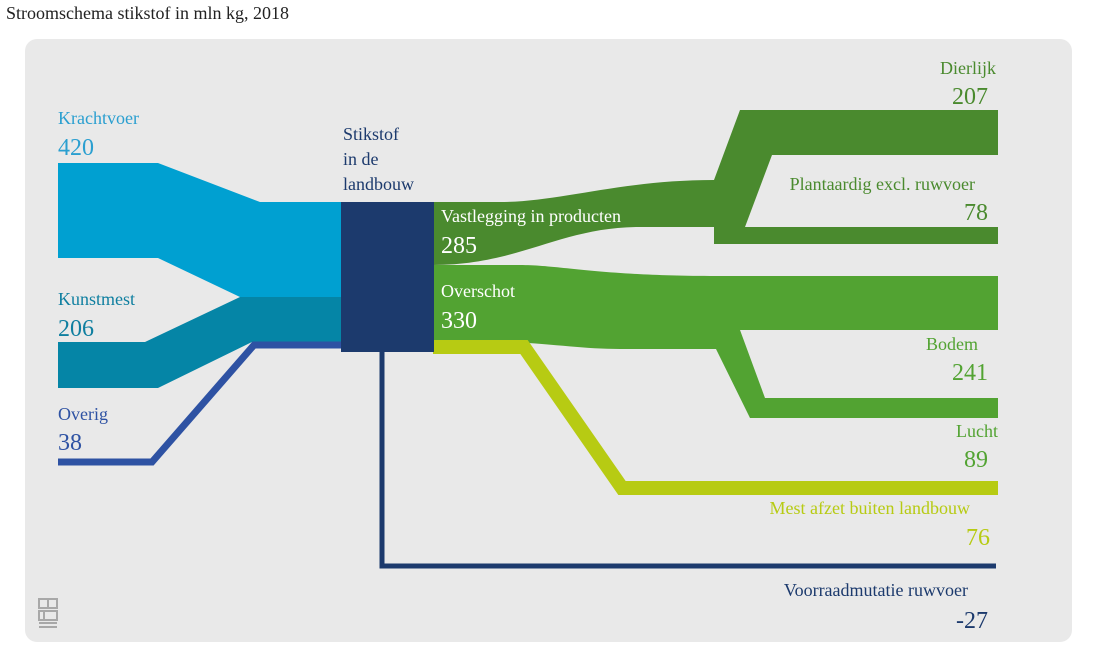 Image resolution: width=1094 pixels, height=666 pixels. I want to click on flow-lucht, so click(857, 374).